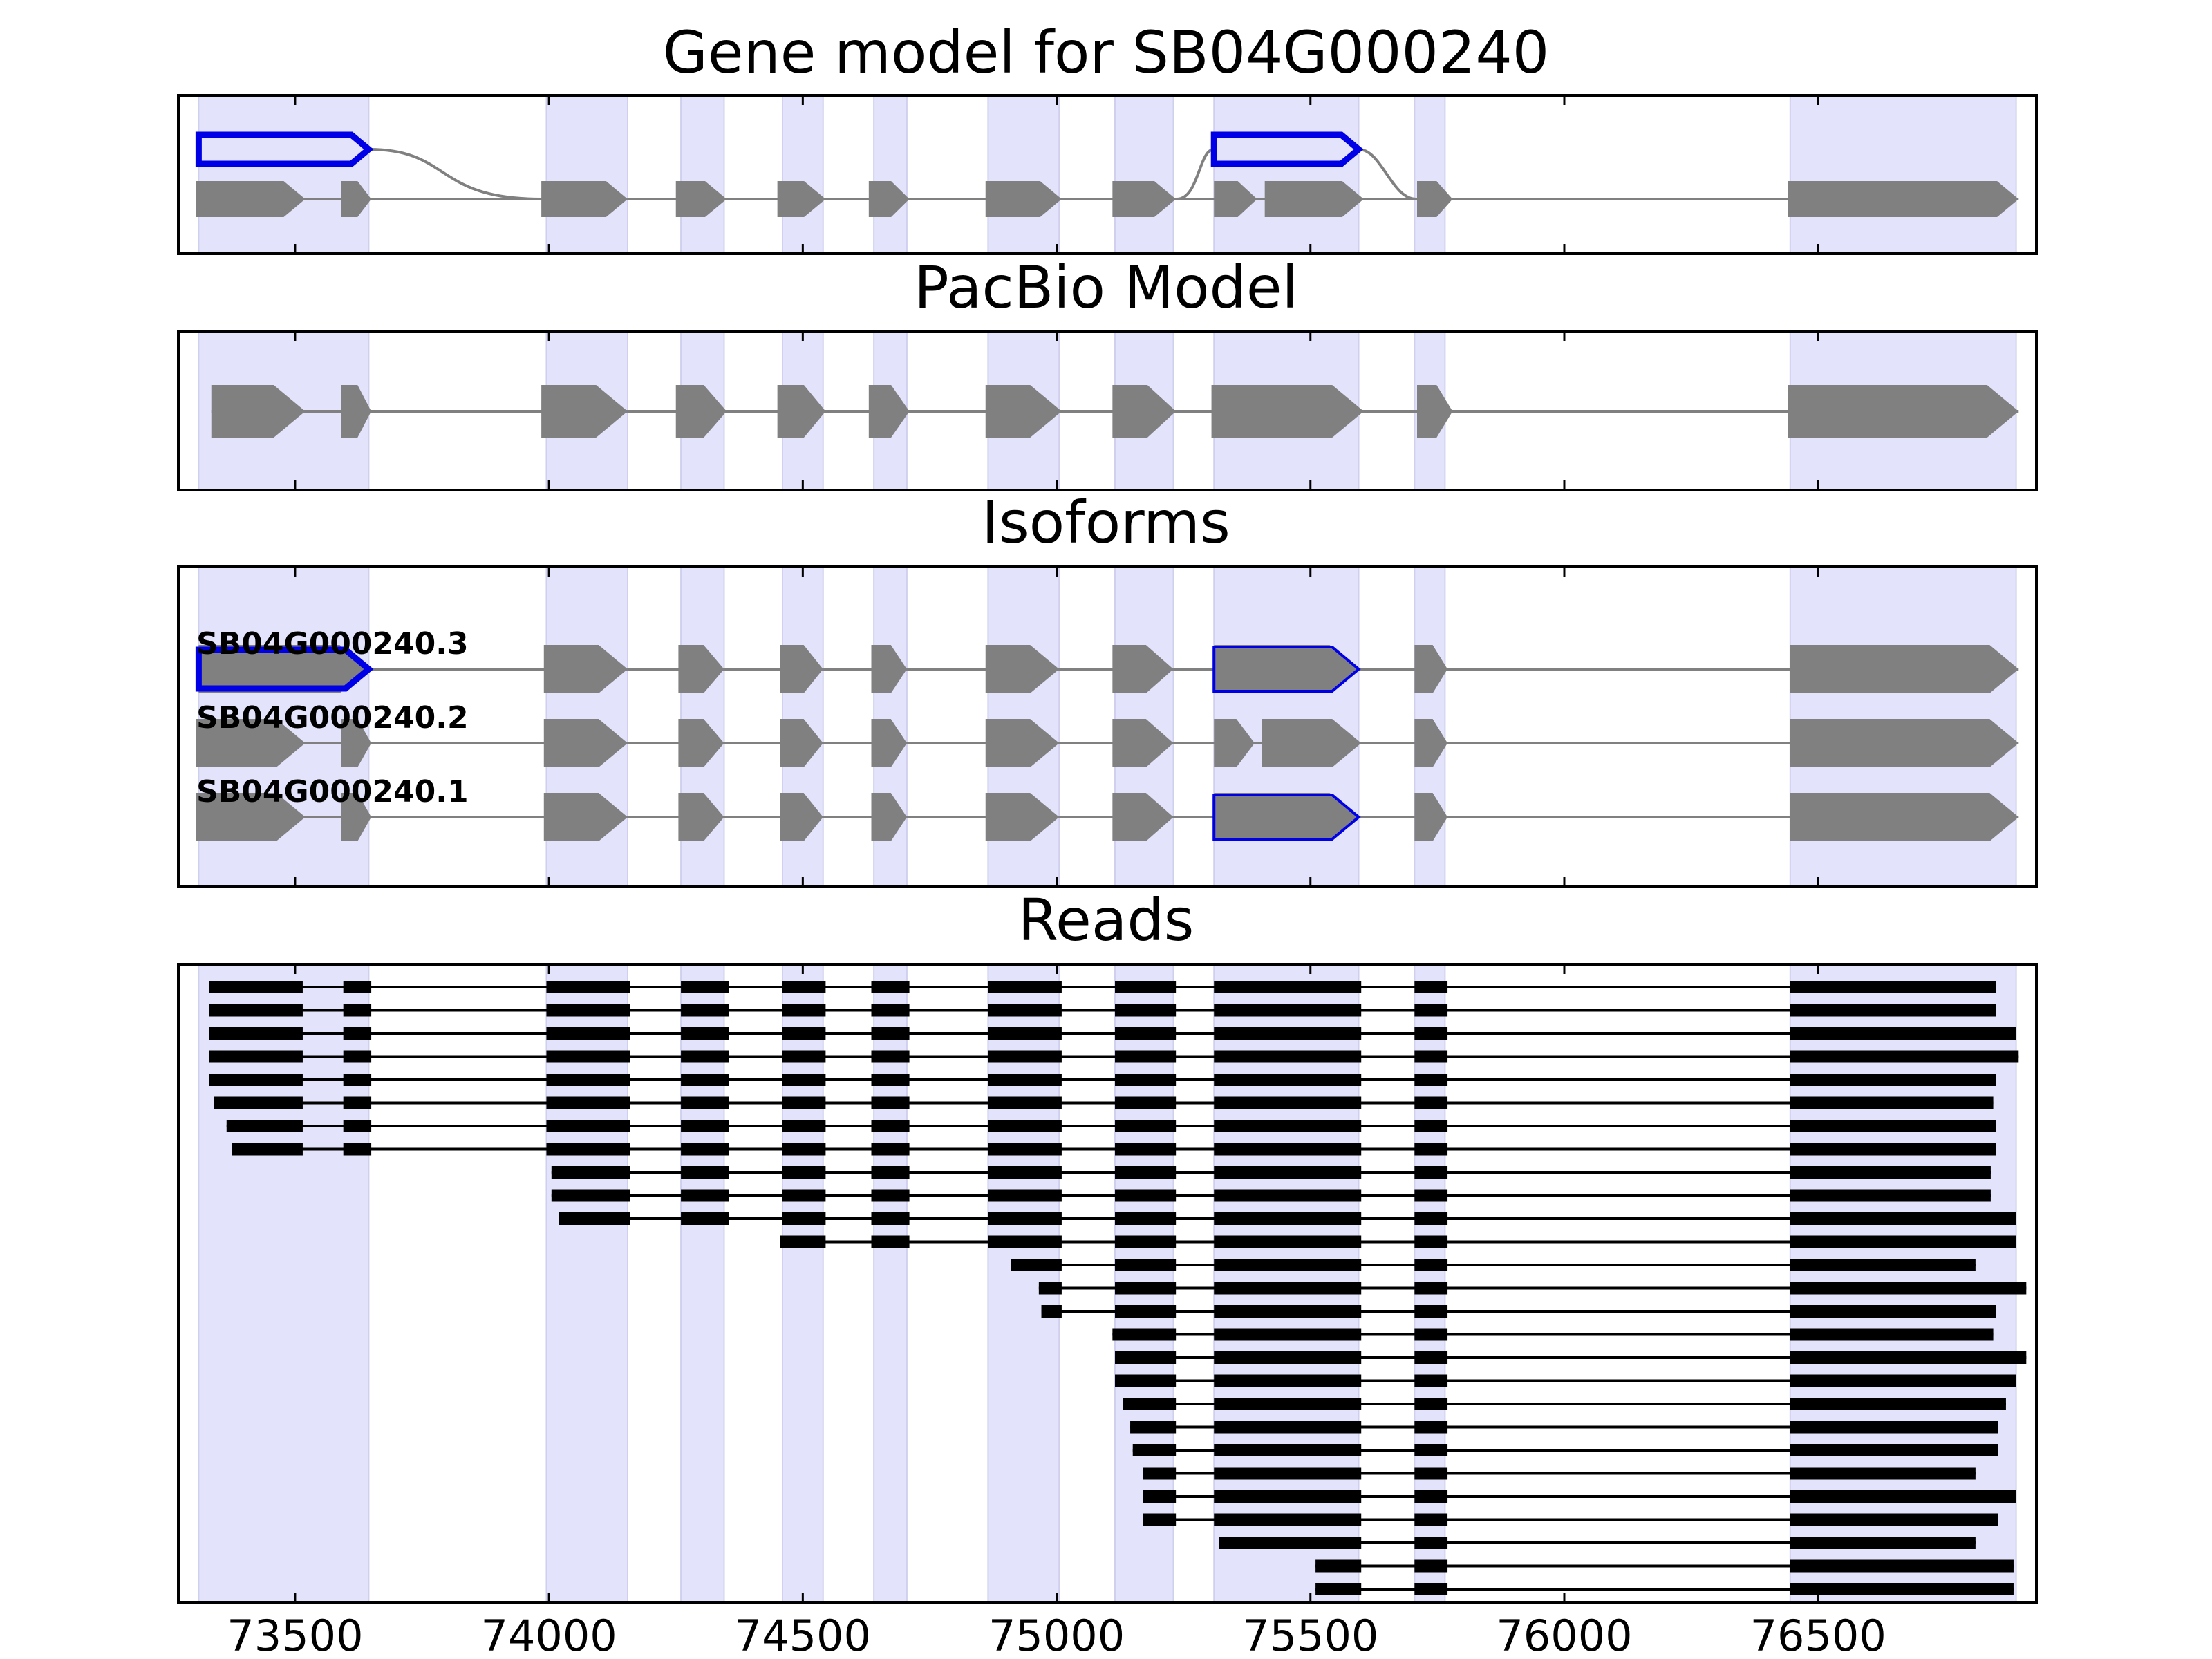 Image resolution: width=2212 pixels, height=1659 pixels. Describe the element at coordinates (803, 1635) in the screenshot. I see `x-tick-label: 74500` at that location.